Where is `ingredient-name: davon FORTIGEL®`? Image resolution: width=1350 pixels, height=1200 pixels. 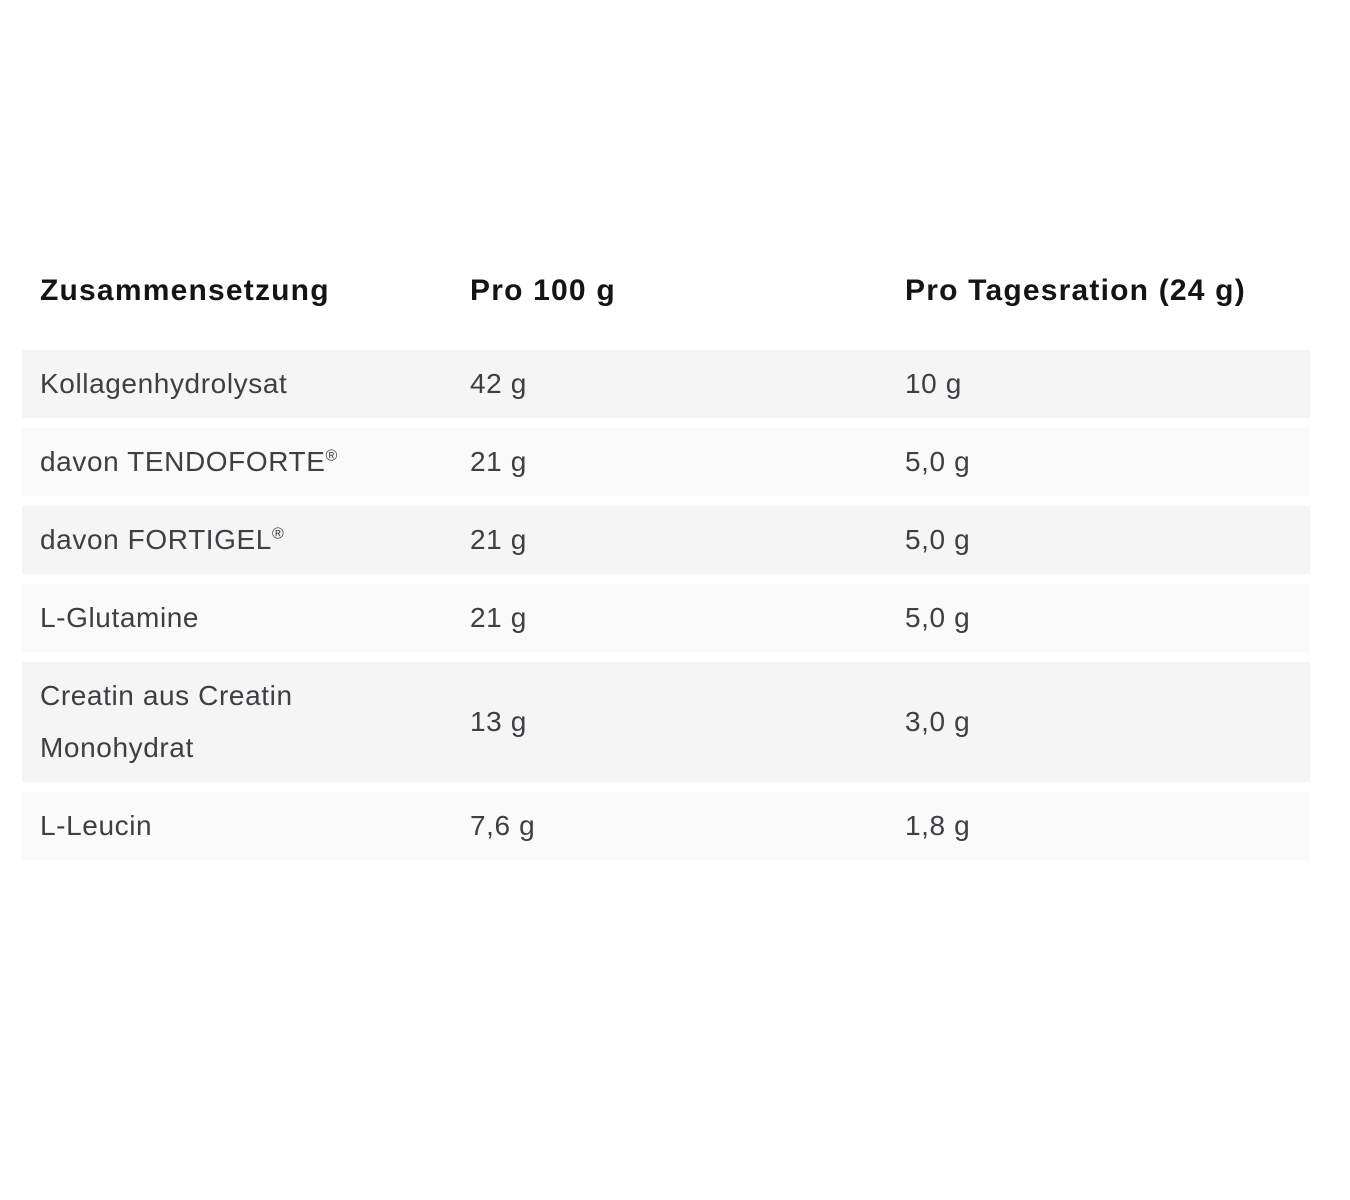 ingredient-name: davon FORTIGEL® is located at coordinates (246, 540).